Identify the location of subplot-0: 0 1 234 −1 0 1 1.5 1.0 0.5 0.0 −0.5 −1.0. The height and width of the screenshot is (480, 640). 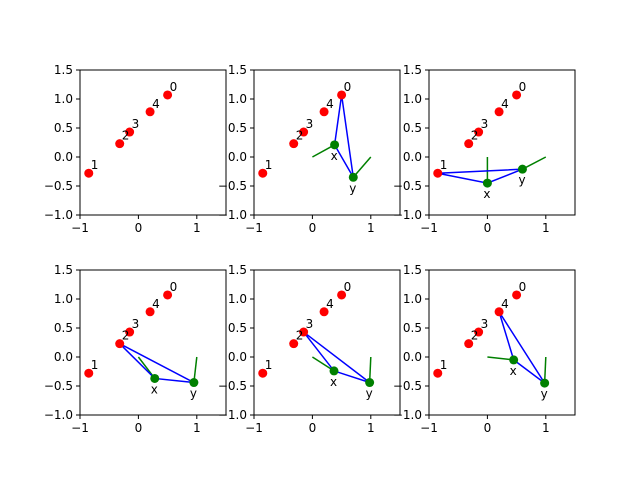
(135, 149).